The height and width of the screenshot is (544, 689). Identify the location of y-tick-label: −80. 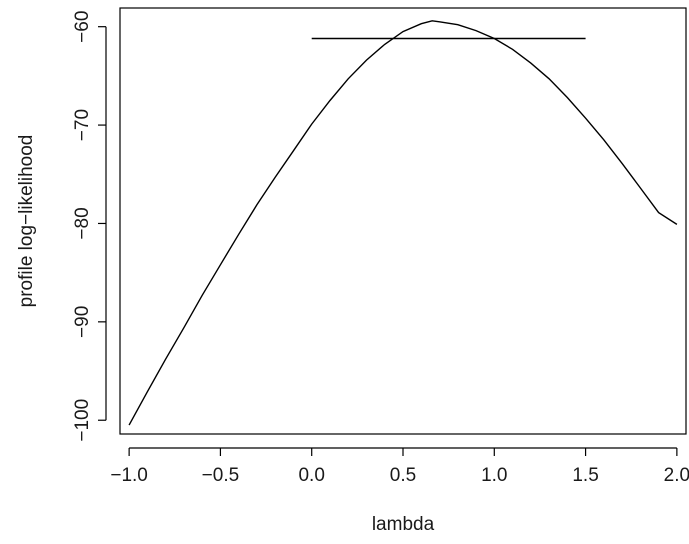
(82, 223).